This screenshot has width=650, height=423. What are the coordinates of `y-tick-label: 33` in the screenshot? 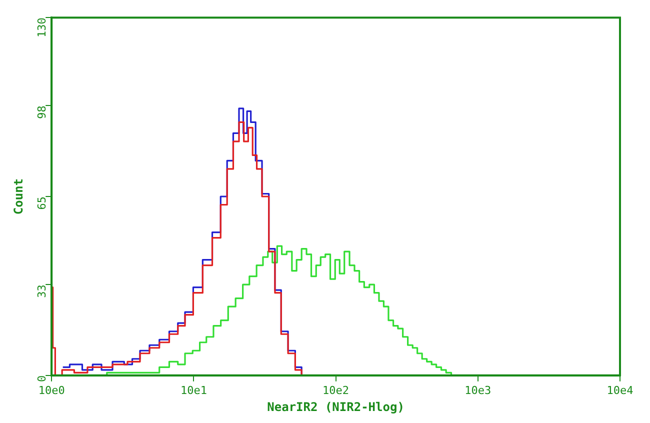 It's located at (41, 291).